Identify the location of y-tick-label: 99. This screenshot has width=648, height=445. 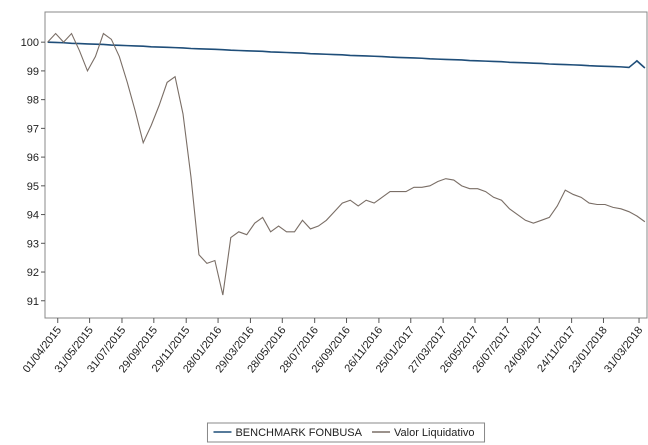
(33, 72).